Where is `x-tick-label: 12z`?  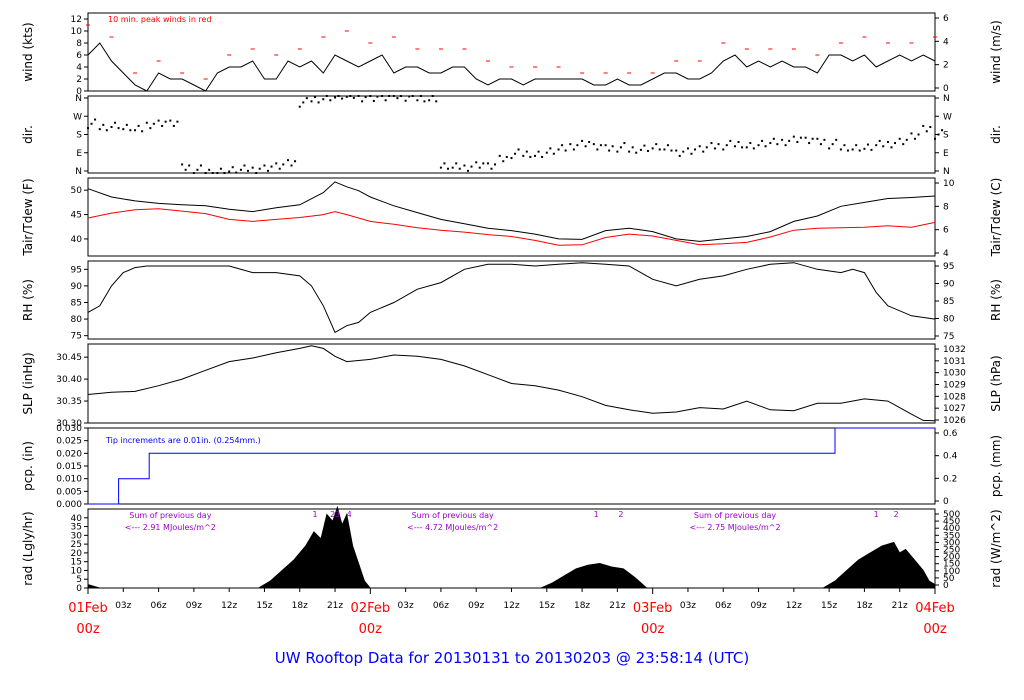
x-tick-label: 12z is located at coordinates (794, 606).